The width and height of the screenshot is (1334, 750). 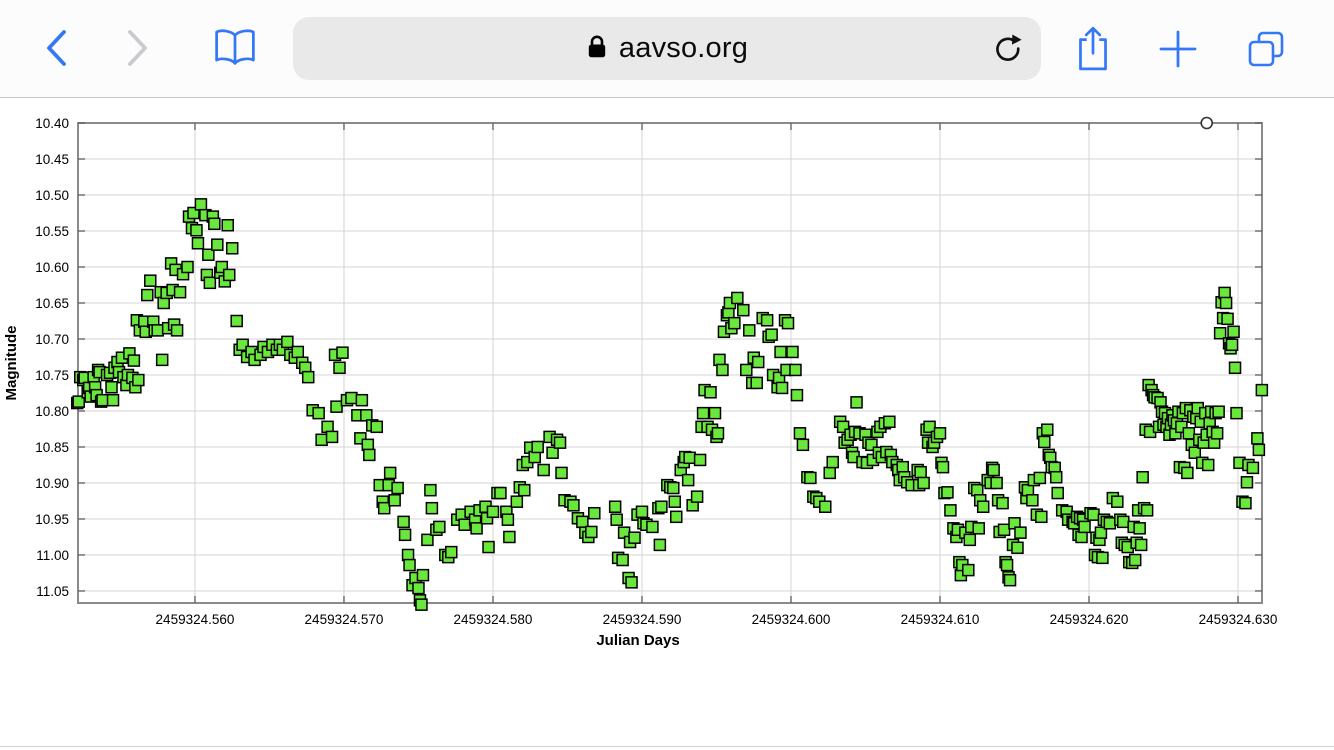 I want to click on x-tick-label: 2459324.600, so click(x=791, y=619).